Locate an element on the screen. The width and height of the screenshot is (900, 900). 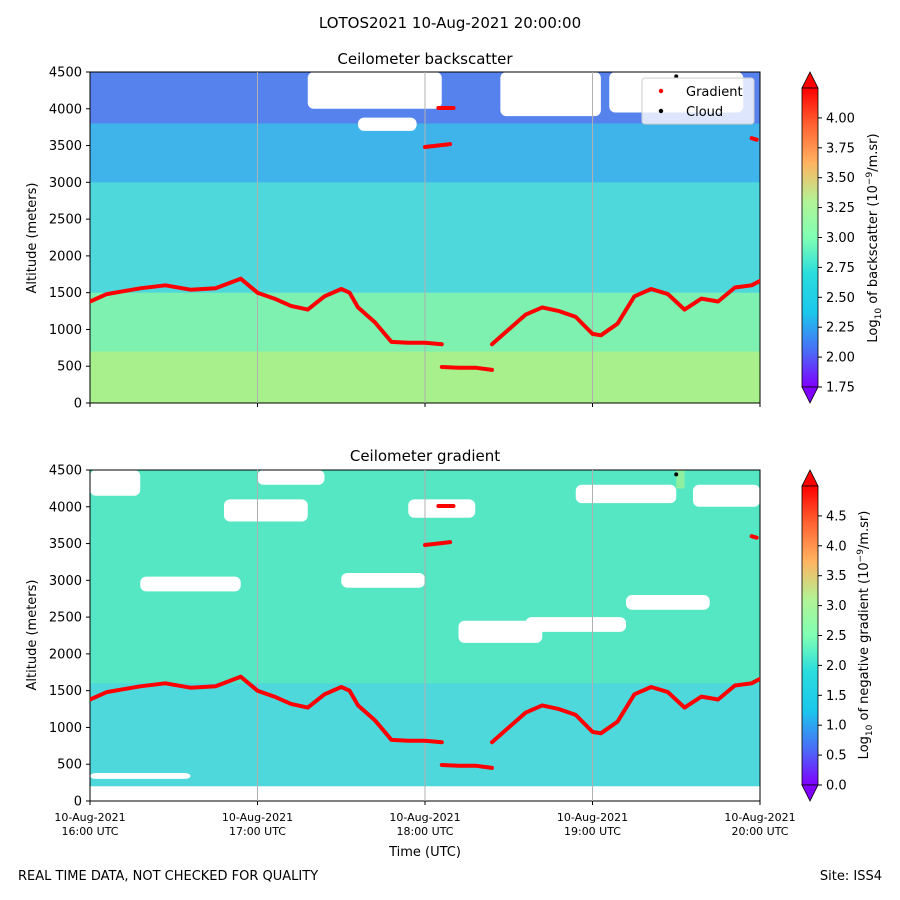
backscatter-title: Ceilometer backscatter is located at coordinates (425, 59).